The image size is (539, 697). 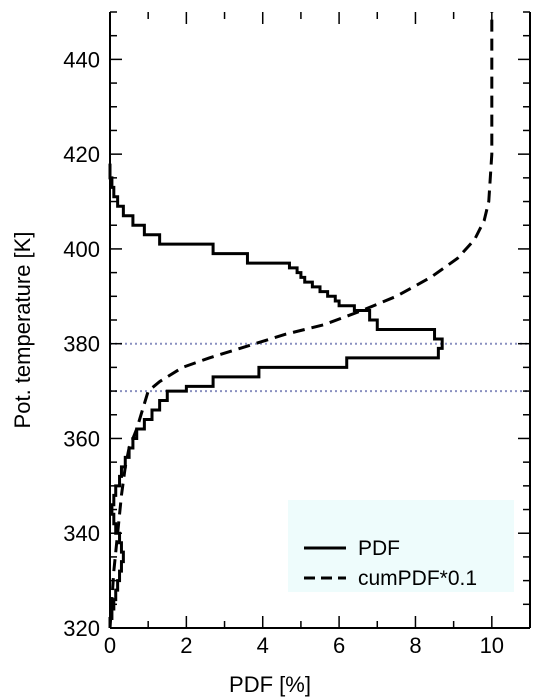 What do you see at coordinates (81, 249) in the screenshot?
I see `y-tick-label: 400` at bounding box center [81, 249].